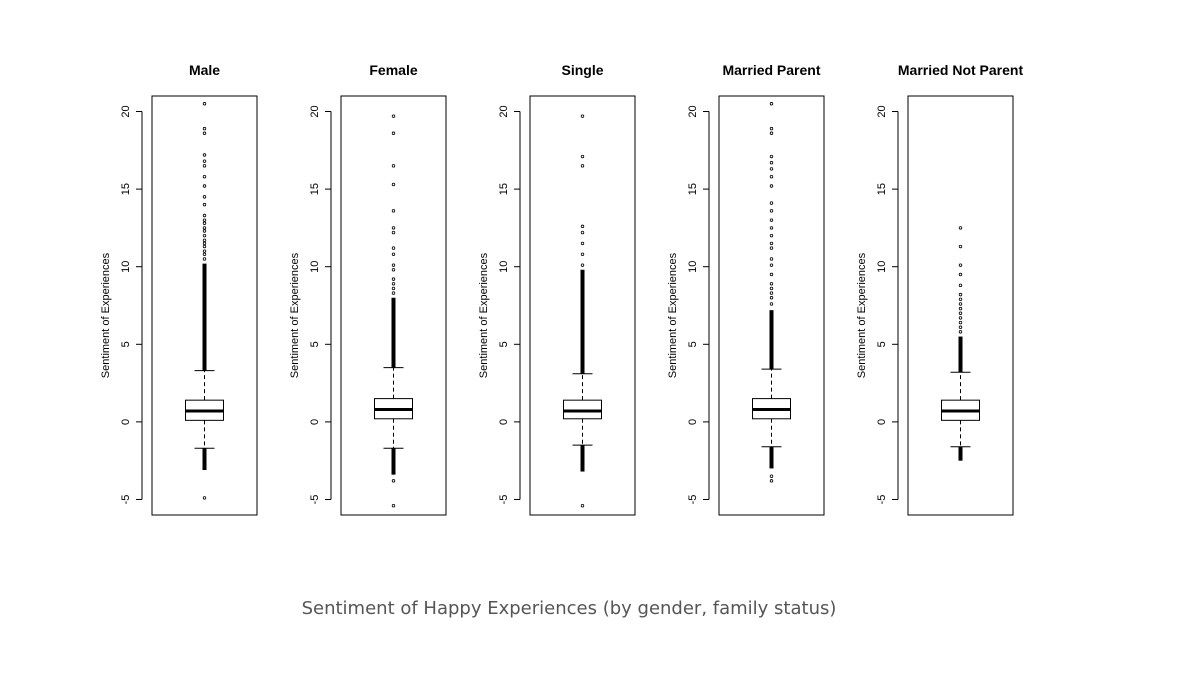  What do you see at coordinates (582, 409) in the screenshot?
I see `iqr-box` at bounding box center [582, 409].